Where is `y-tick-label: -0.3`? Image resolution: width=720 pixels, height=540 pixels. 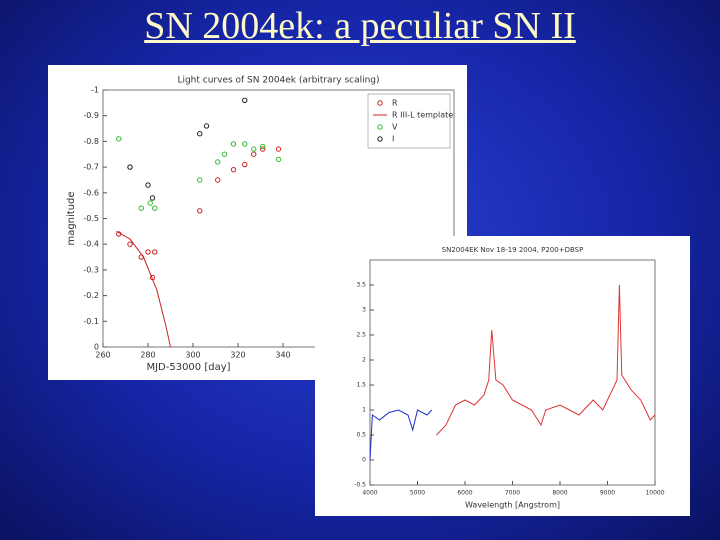 y-tick-label: -0.3 is located at coordinates (91, 269).